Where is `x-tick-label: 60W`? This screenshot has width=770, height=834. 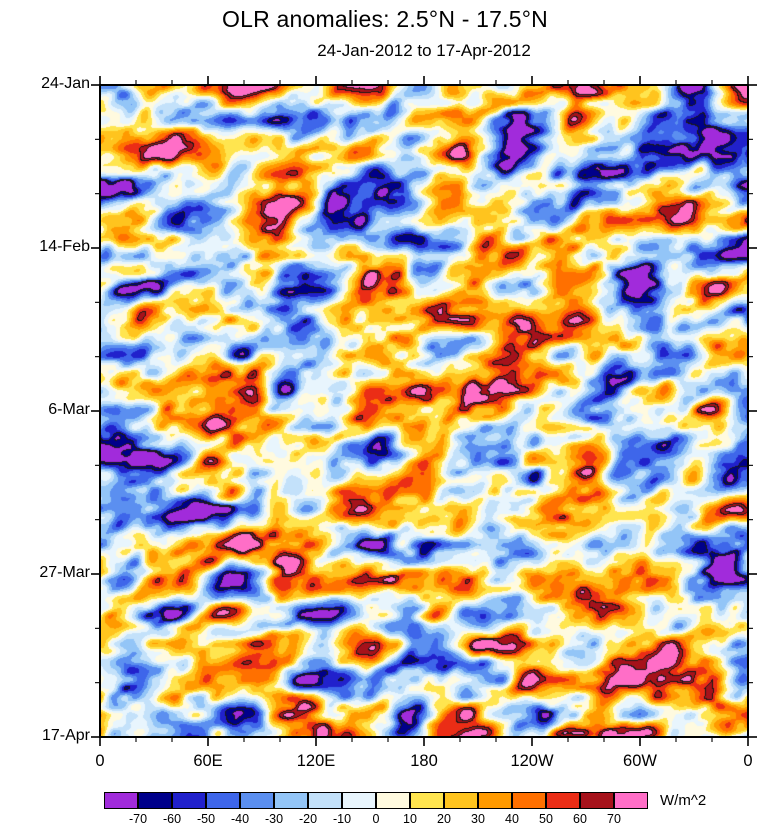 x-tick-label: 60W is located at coordinates (640, 761).